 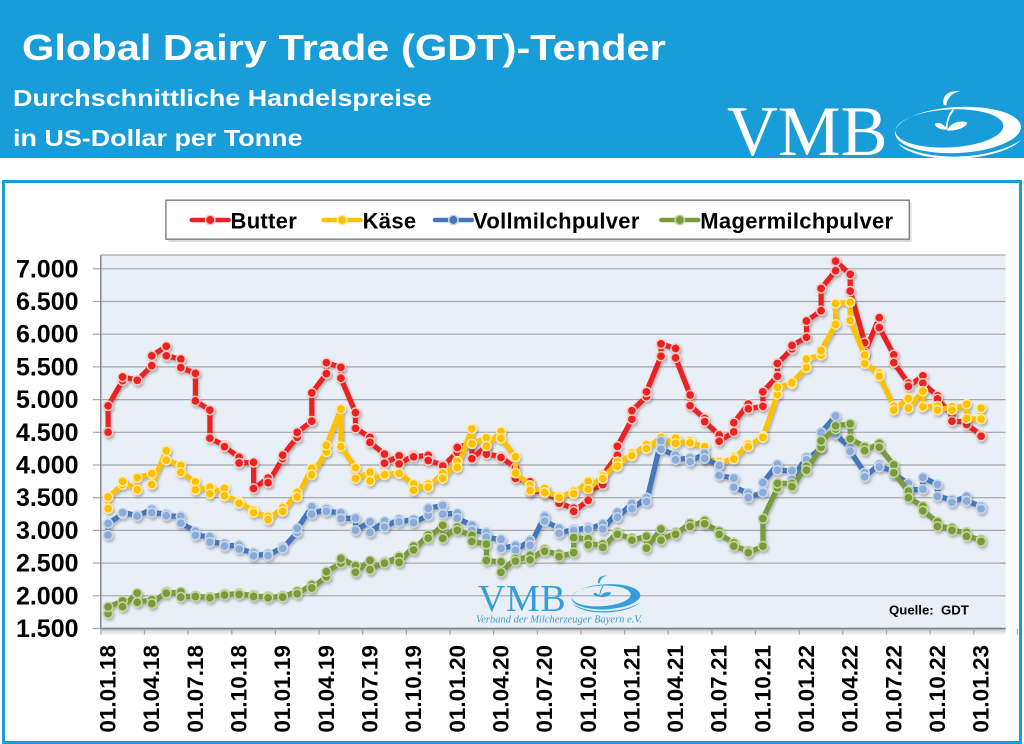 I want to click on svg-text: 01.10.21, so click(x=762, y=689).